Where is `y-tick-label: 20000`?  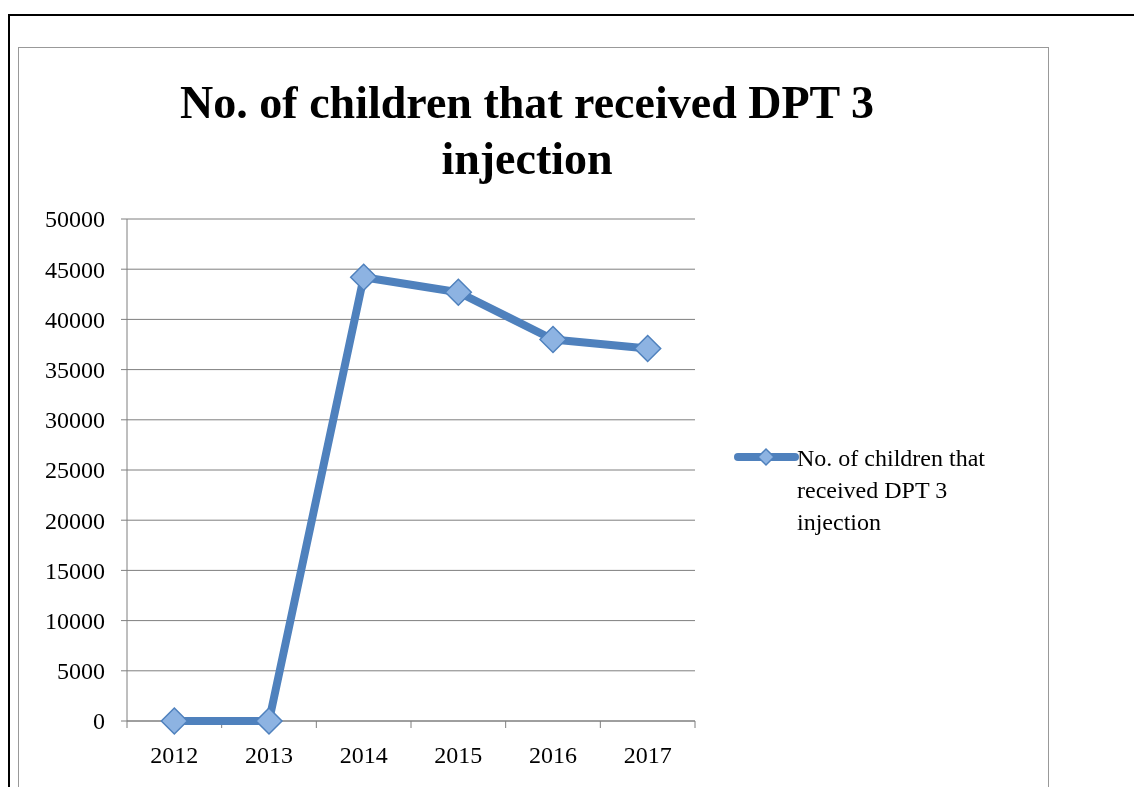
y-tick-label: 20000 is located at coordinates (75, 520).